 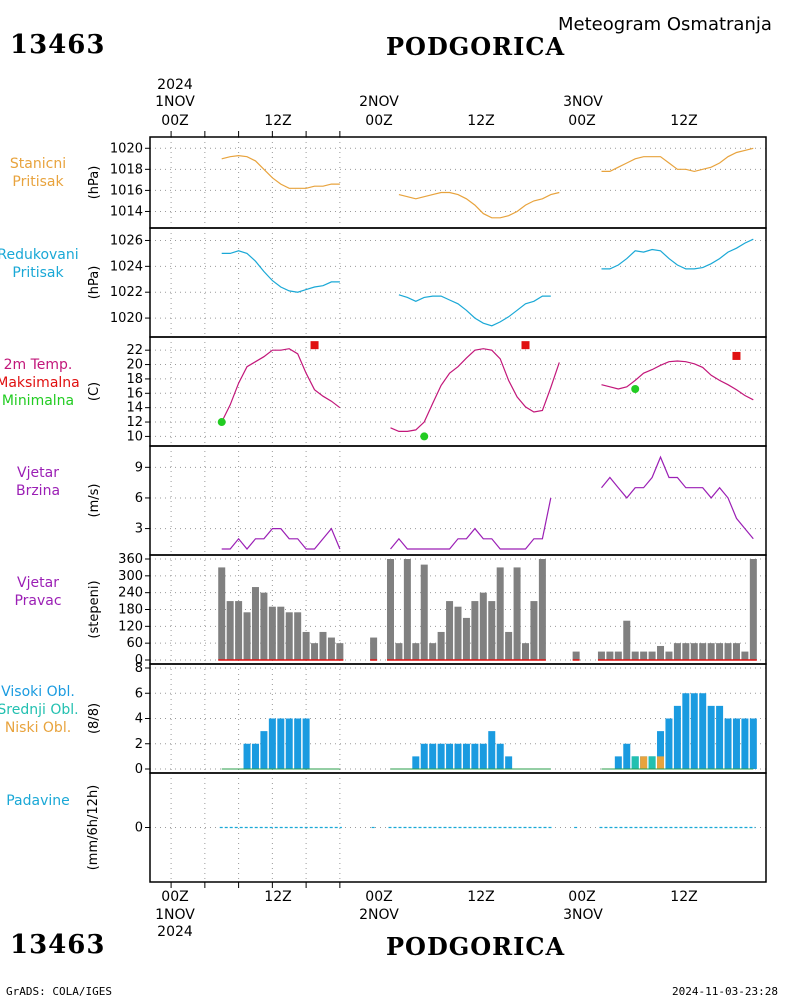 What do you see at coordinates (126, 211) in the screenshot?
I see `y-tick-label: 1014` at bounding box center [126, 211].